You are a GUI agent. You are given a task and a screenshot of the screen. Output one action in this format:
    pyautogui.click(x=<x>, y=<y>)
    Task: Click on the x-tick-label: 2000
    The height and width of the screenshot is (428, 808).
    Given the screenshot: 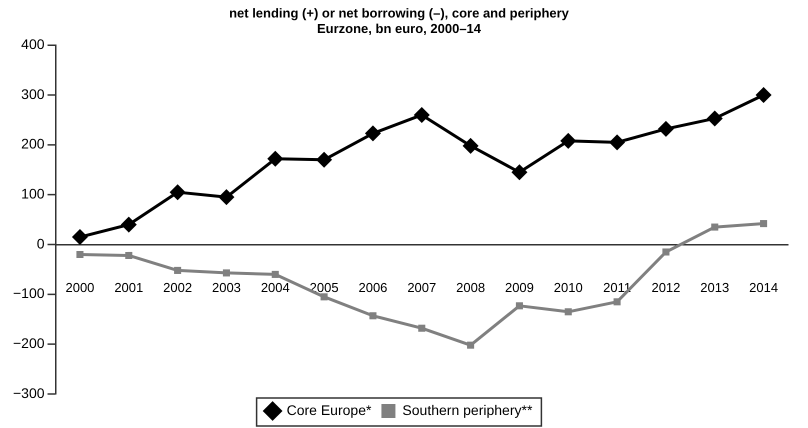 What is the action you would take?
    pyautogui.click(x=79, y=287)
    